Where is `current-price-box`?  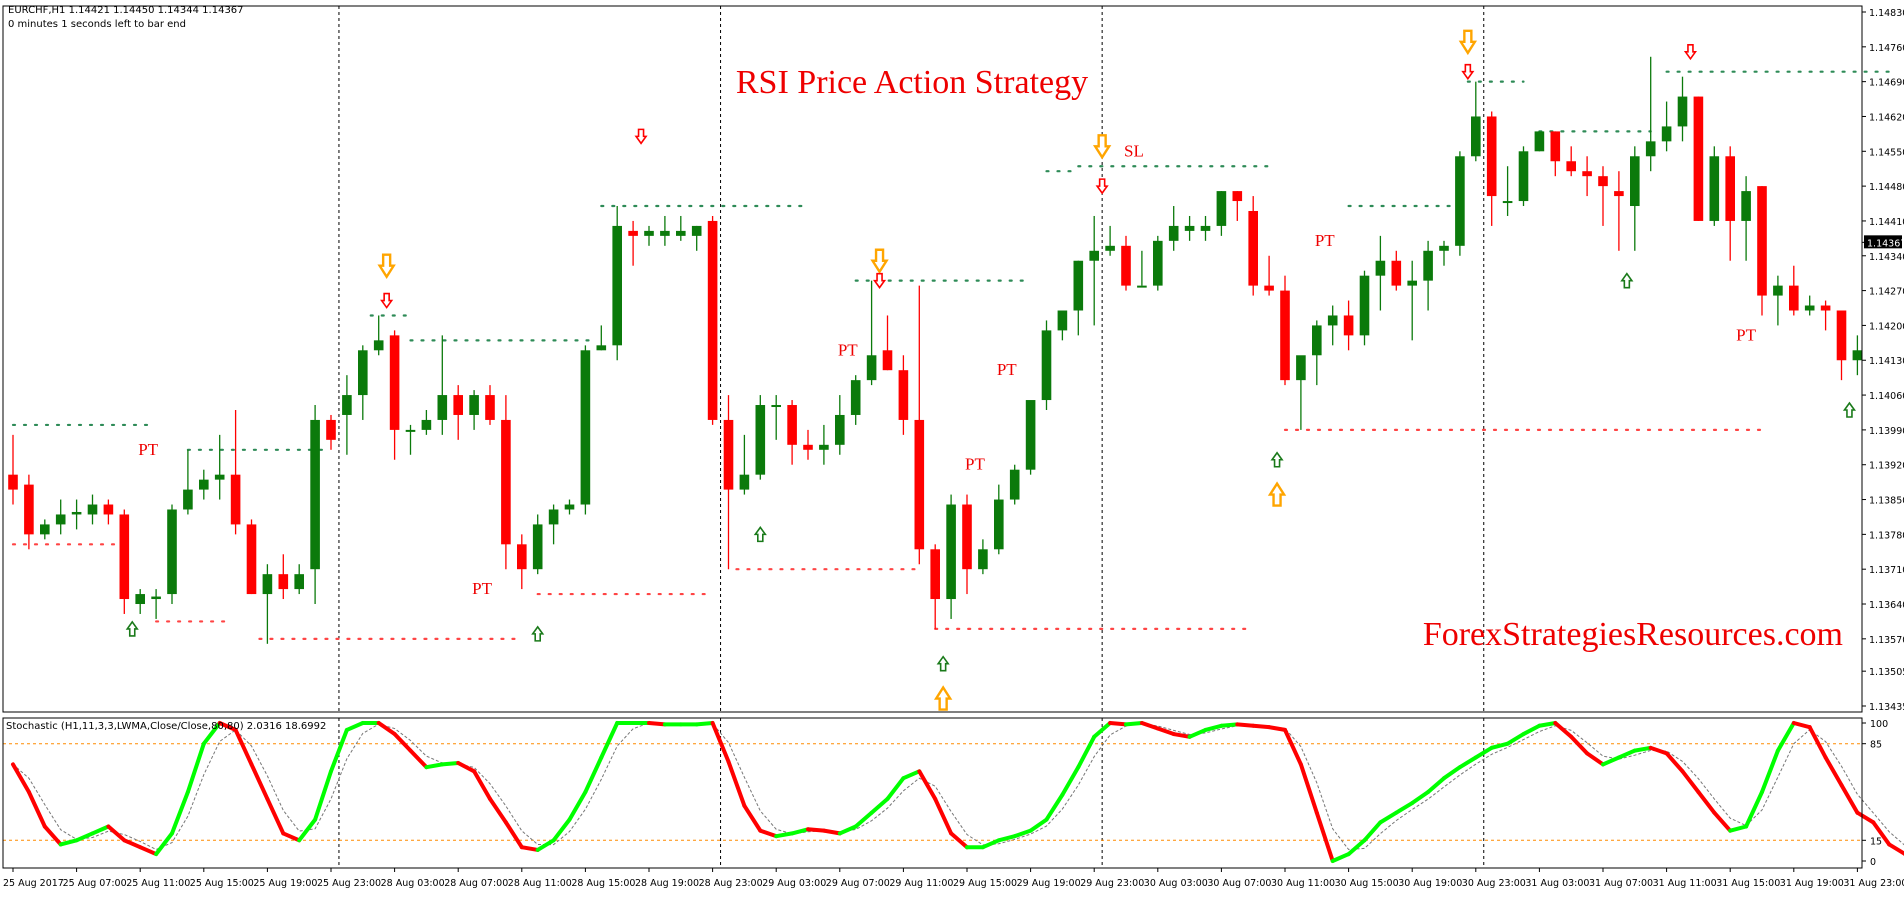 current-price-box is located at coordinates (1883, 242).